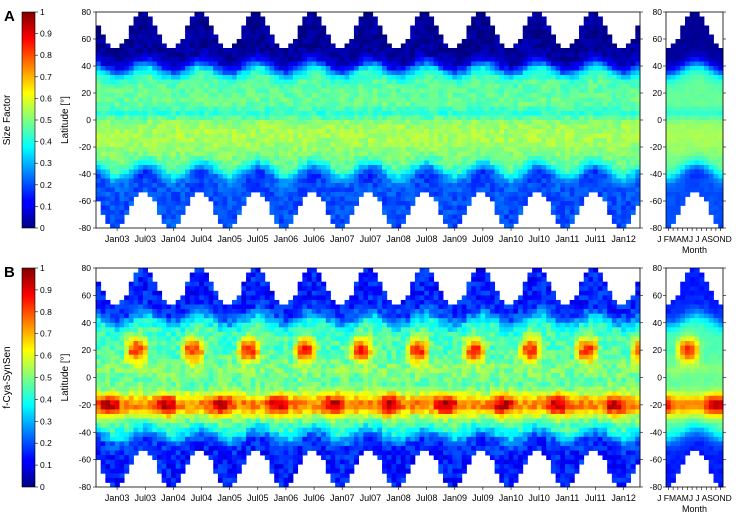 The width and height of the screenshot is (743, 516). I want to click on x-tick-label: Jul07, so click(371, 239).